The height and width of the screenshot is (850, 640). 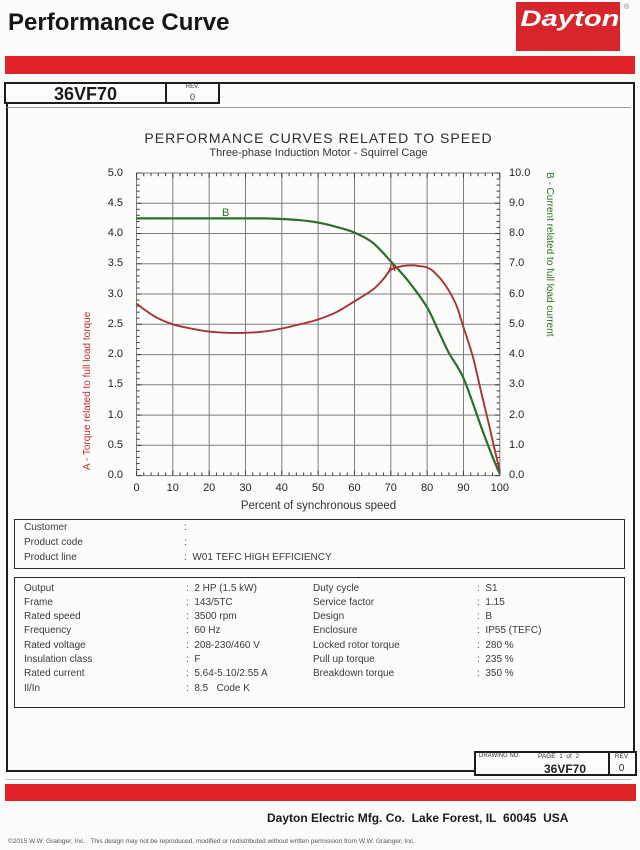 I want to click on svg-text: A, so click(x=392, y=268).